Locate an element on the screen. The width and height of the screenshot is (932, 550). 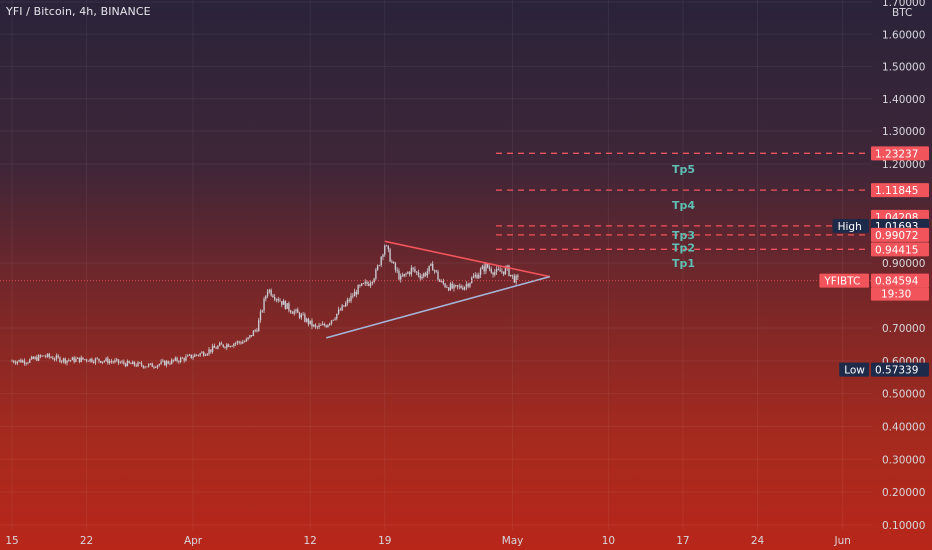
price-tag-prefix: Low is located at coordinates (854, 371).